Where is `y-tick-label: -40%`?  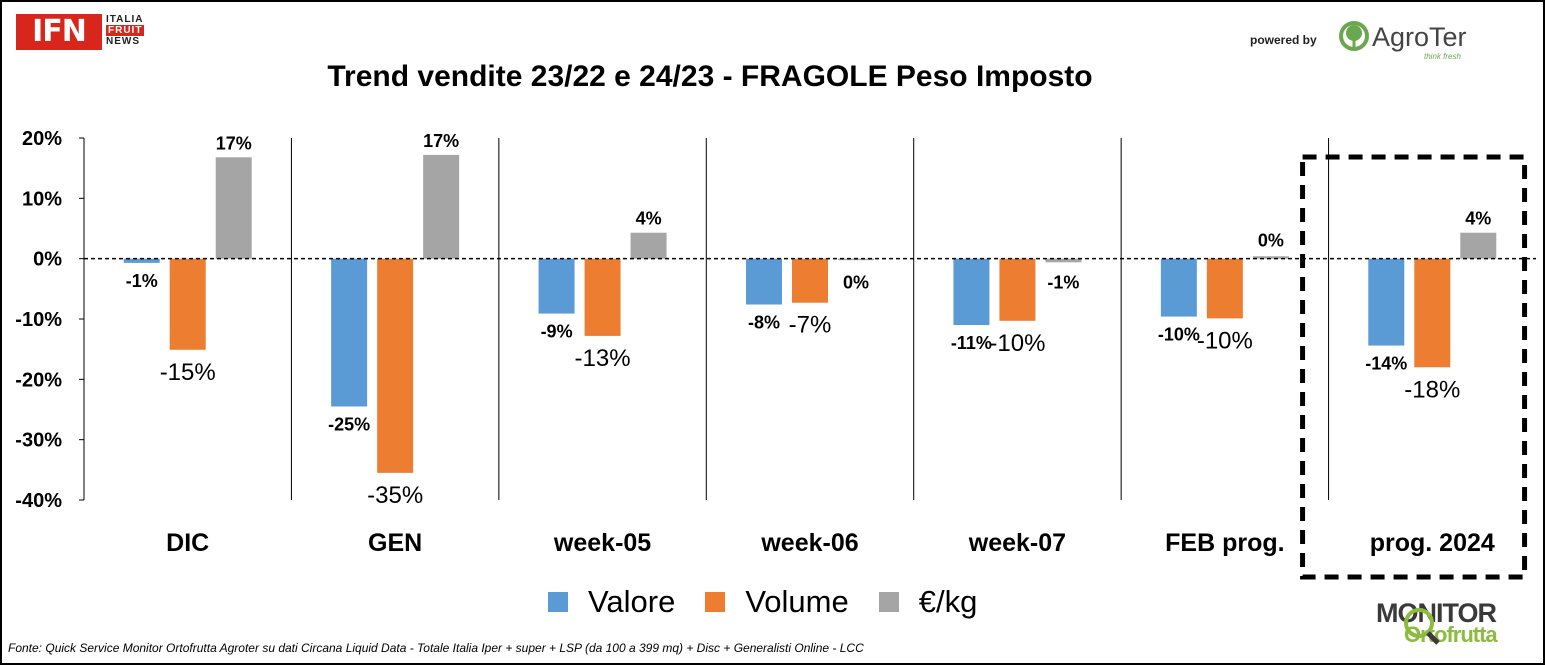 y-tick-label: -40% is located at coordinates (38, 501).